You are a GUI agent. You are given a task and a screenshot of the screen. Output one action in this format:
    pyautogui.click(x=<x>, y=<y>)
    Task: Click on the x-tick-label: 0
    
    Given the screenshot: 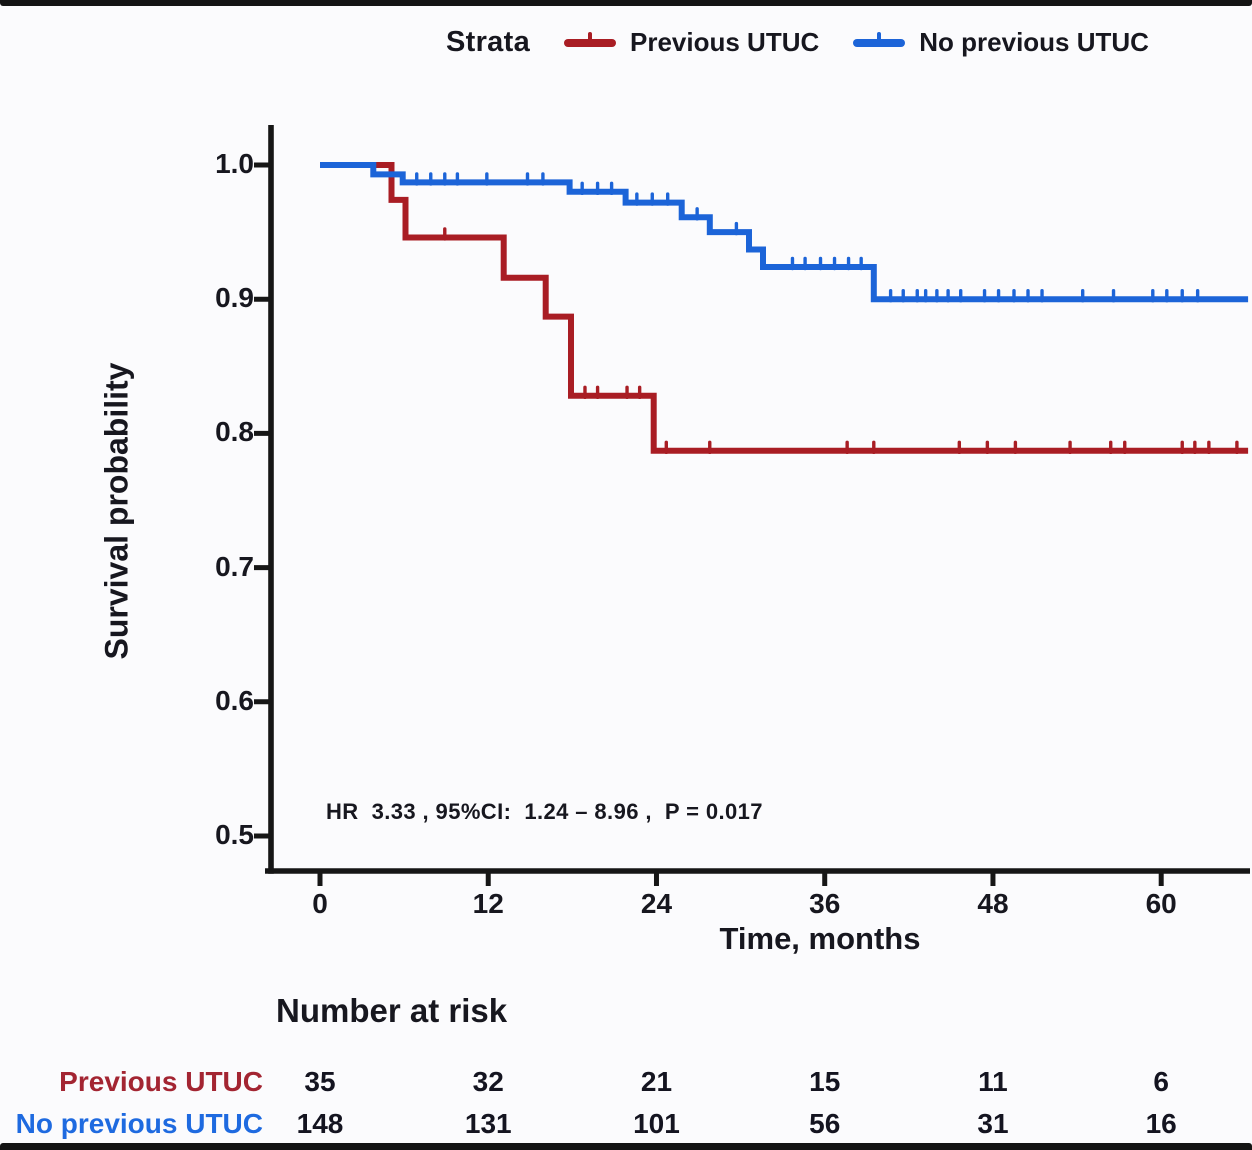 What is the action you would take?
    pyautogui.click(x=320, y=903)
    